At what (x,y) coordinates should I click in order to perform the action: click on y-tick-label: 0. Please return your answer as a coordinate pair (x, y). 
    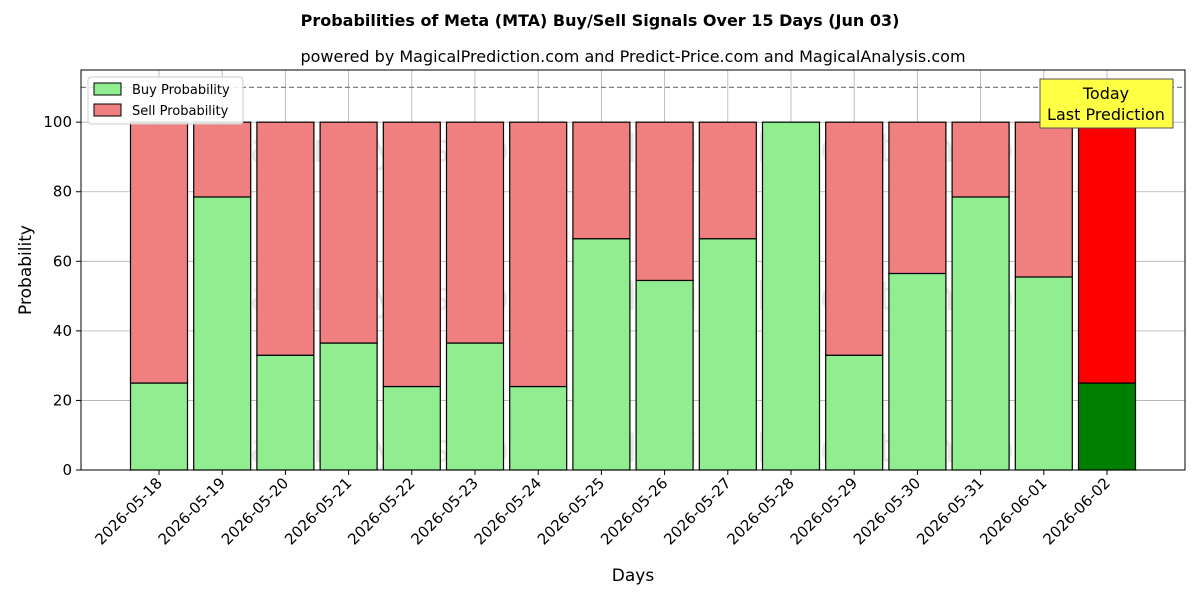
    Looking at the image, I should click on (67, 470).